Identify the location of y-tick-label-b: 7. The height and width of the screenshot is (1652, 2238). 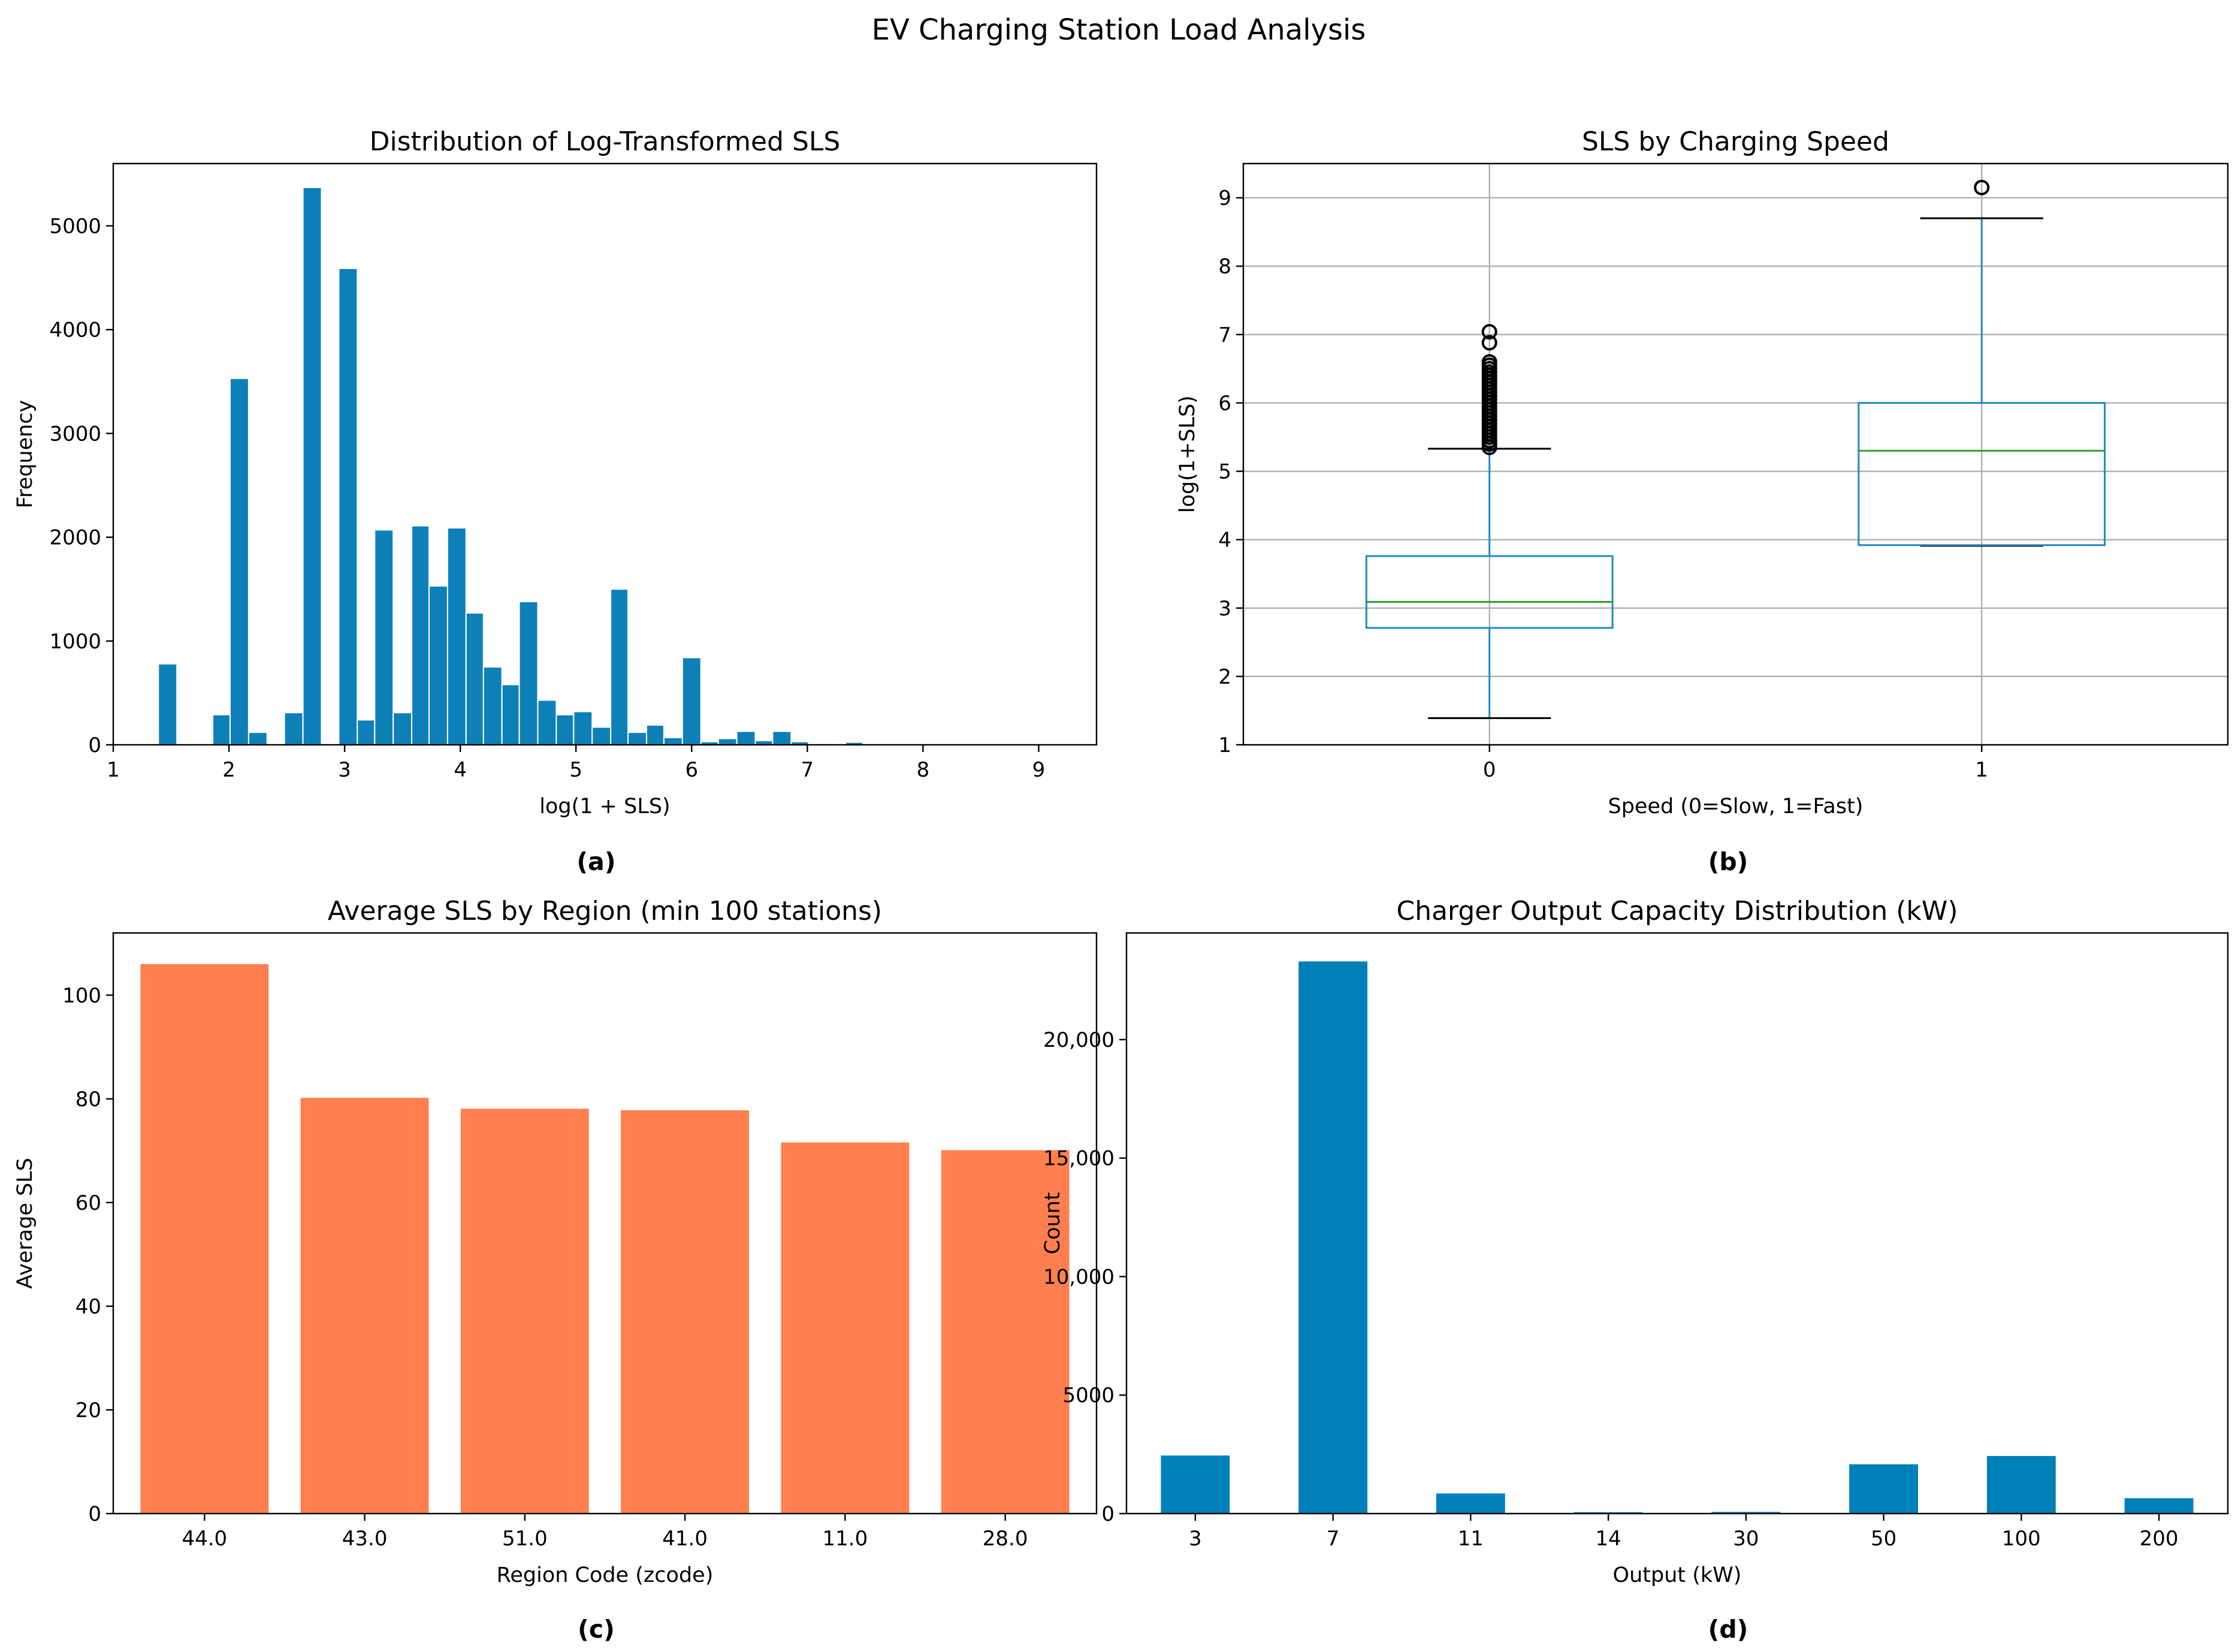
(1224, 335).